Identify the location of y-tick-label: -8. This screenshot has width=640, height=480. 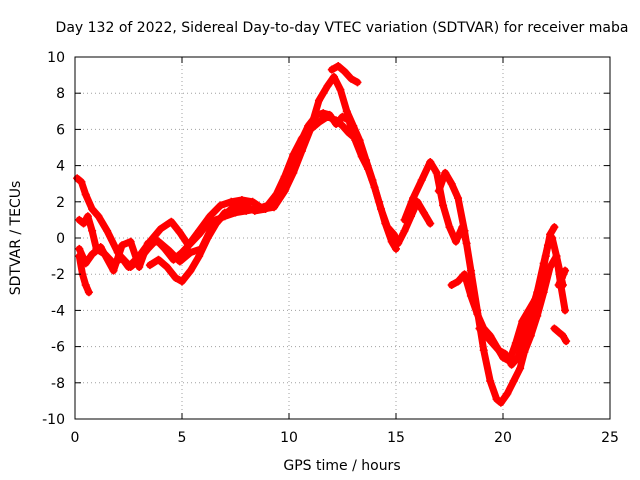
(58, 384).